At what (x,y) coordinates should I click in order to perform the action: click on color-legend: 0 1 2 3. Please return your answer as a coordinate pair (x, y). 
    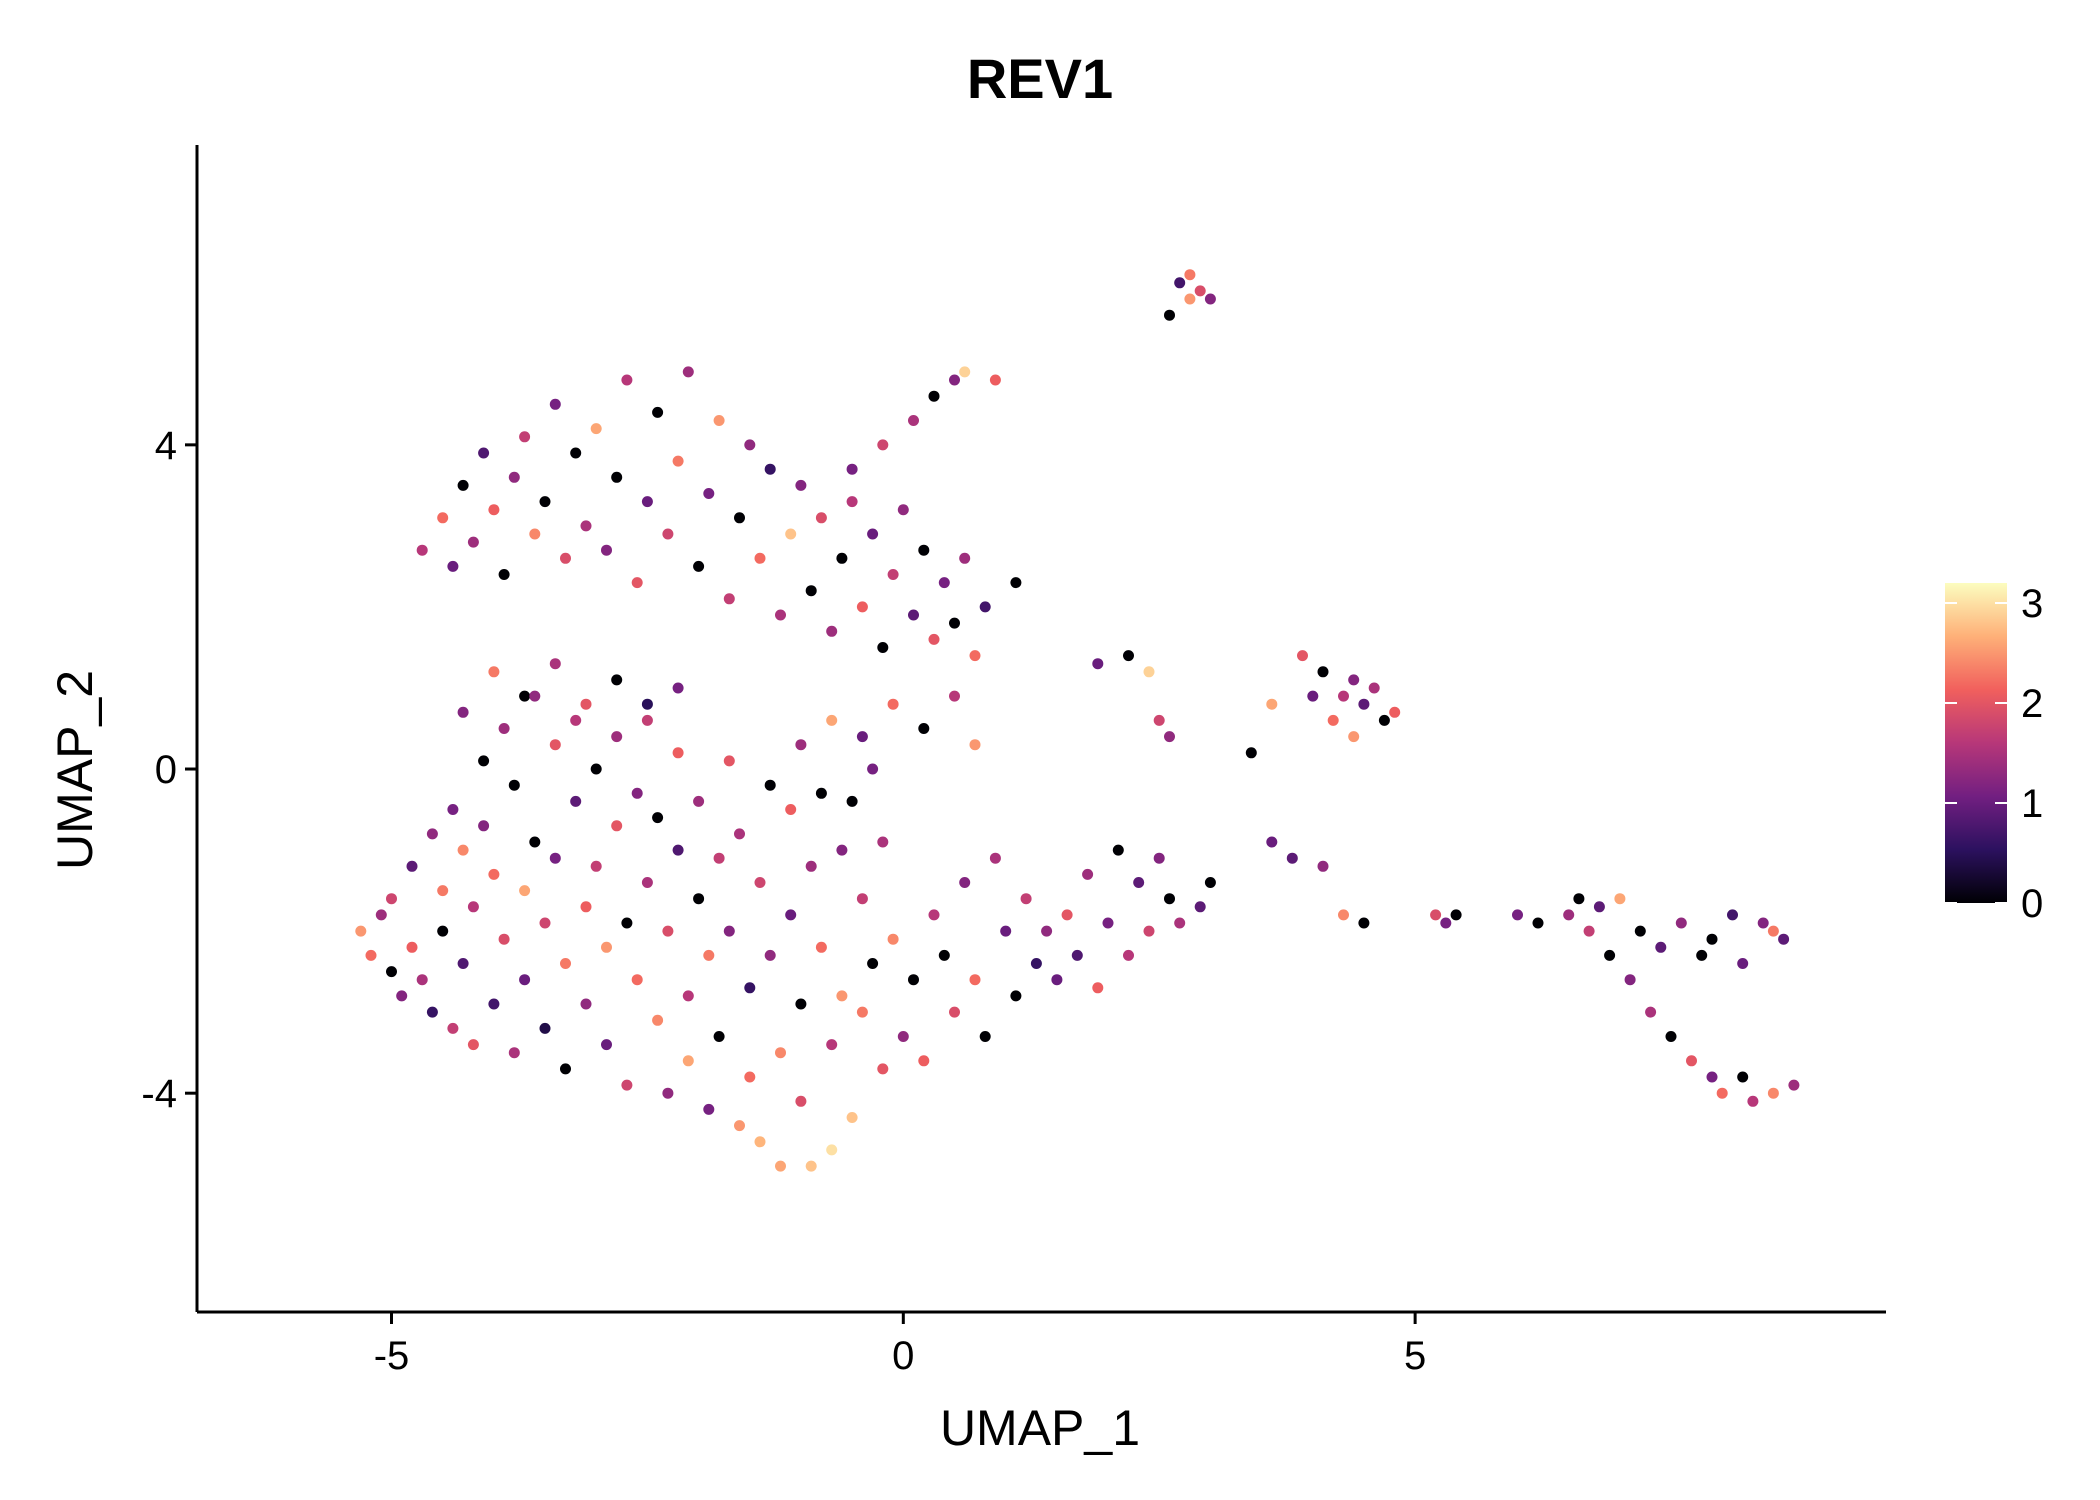
    Looking at the image, I should click on (1994, 754).